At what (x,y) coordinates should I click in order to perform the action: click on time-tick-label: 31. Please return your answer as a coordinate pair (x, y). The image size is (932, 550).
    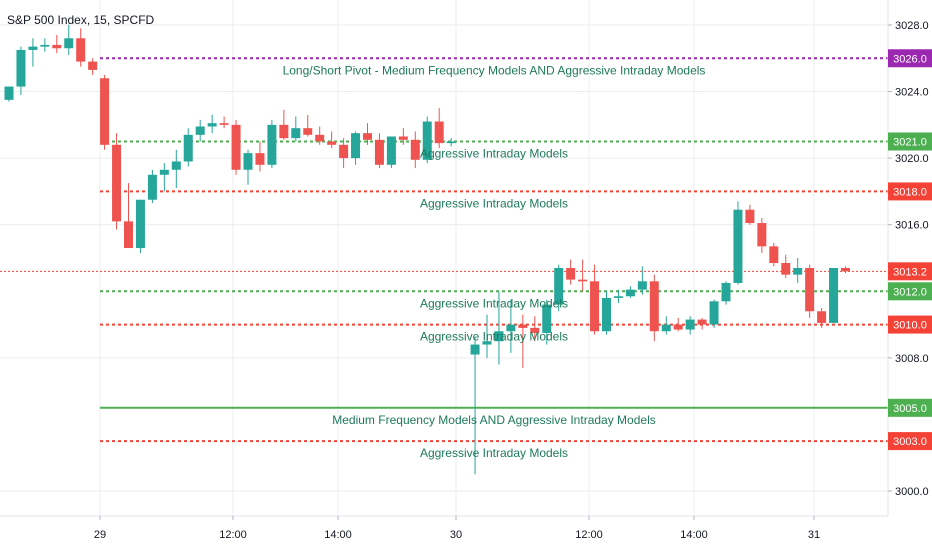
    Looking at the image, I should click on (814, 535).